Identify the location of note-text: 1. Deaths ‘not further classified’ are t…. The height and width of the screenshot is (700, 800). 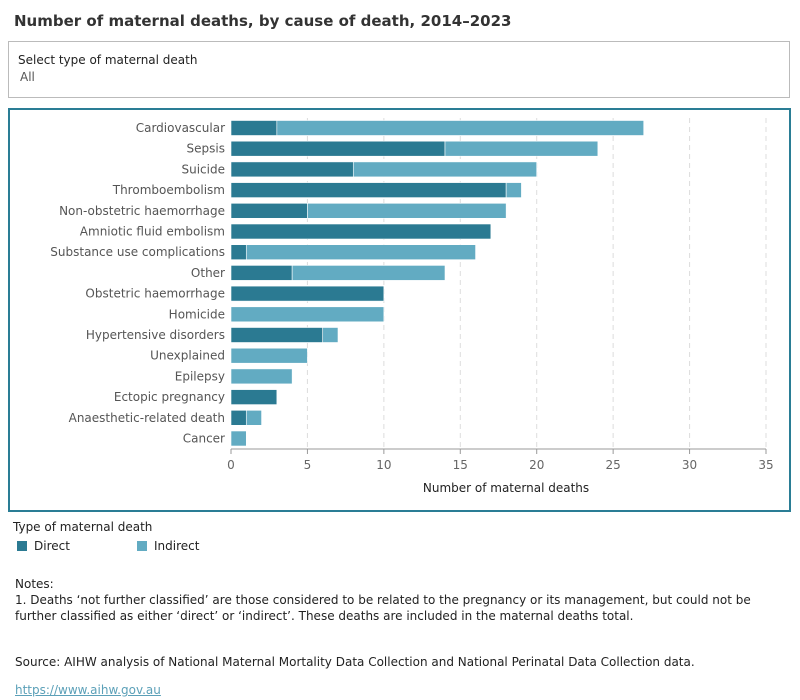
(383, 608).